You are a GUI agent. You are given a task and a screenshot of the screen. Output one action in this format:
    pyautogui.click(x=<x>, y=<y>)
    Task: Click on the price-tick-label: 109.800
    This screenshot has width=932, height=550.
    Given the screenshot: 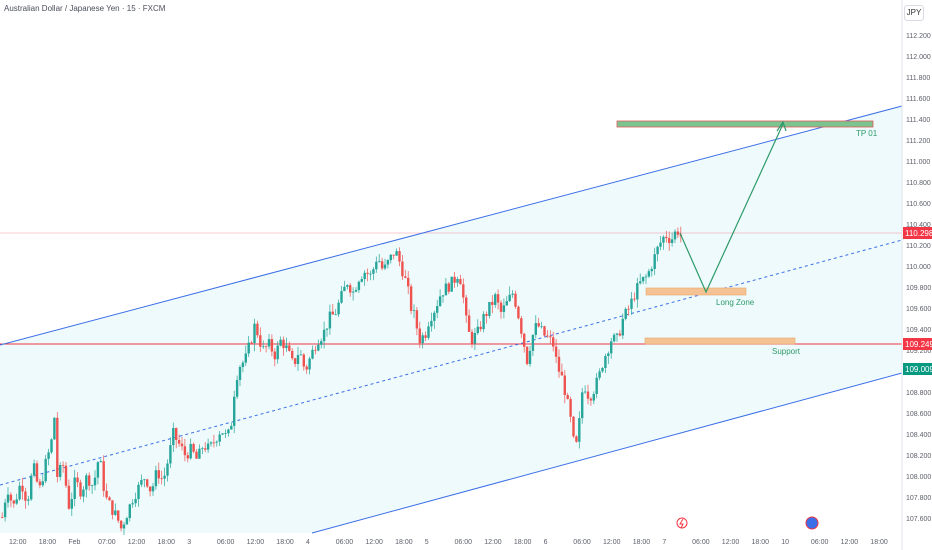 What is the action you would take?
    pyautogui.click(x=918, y=288)
    